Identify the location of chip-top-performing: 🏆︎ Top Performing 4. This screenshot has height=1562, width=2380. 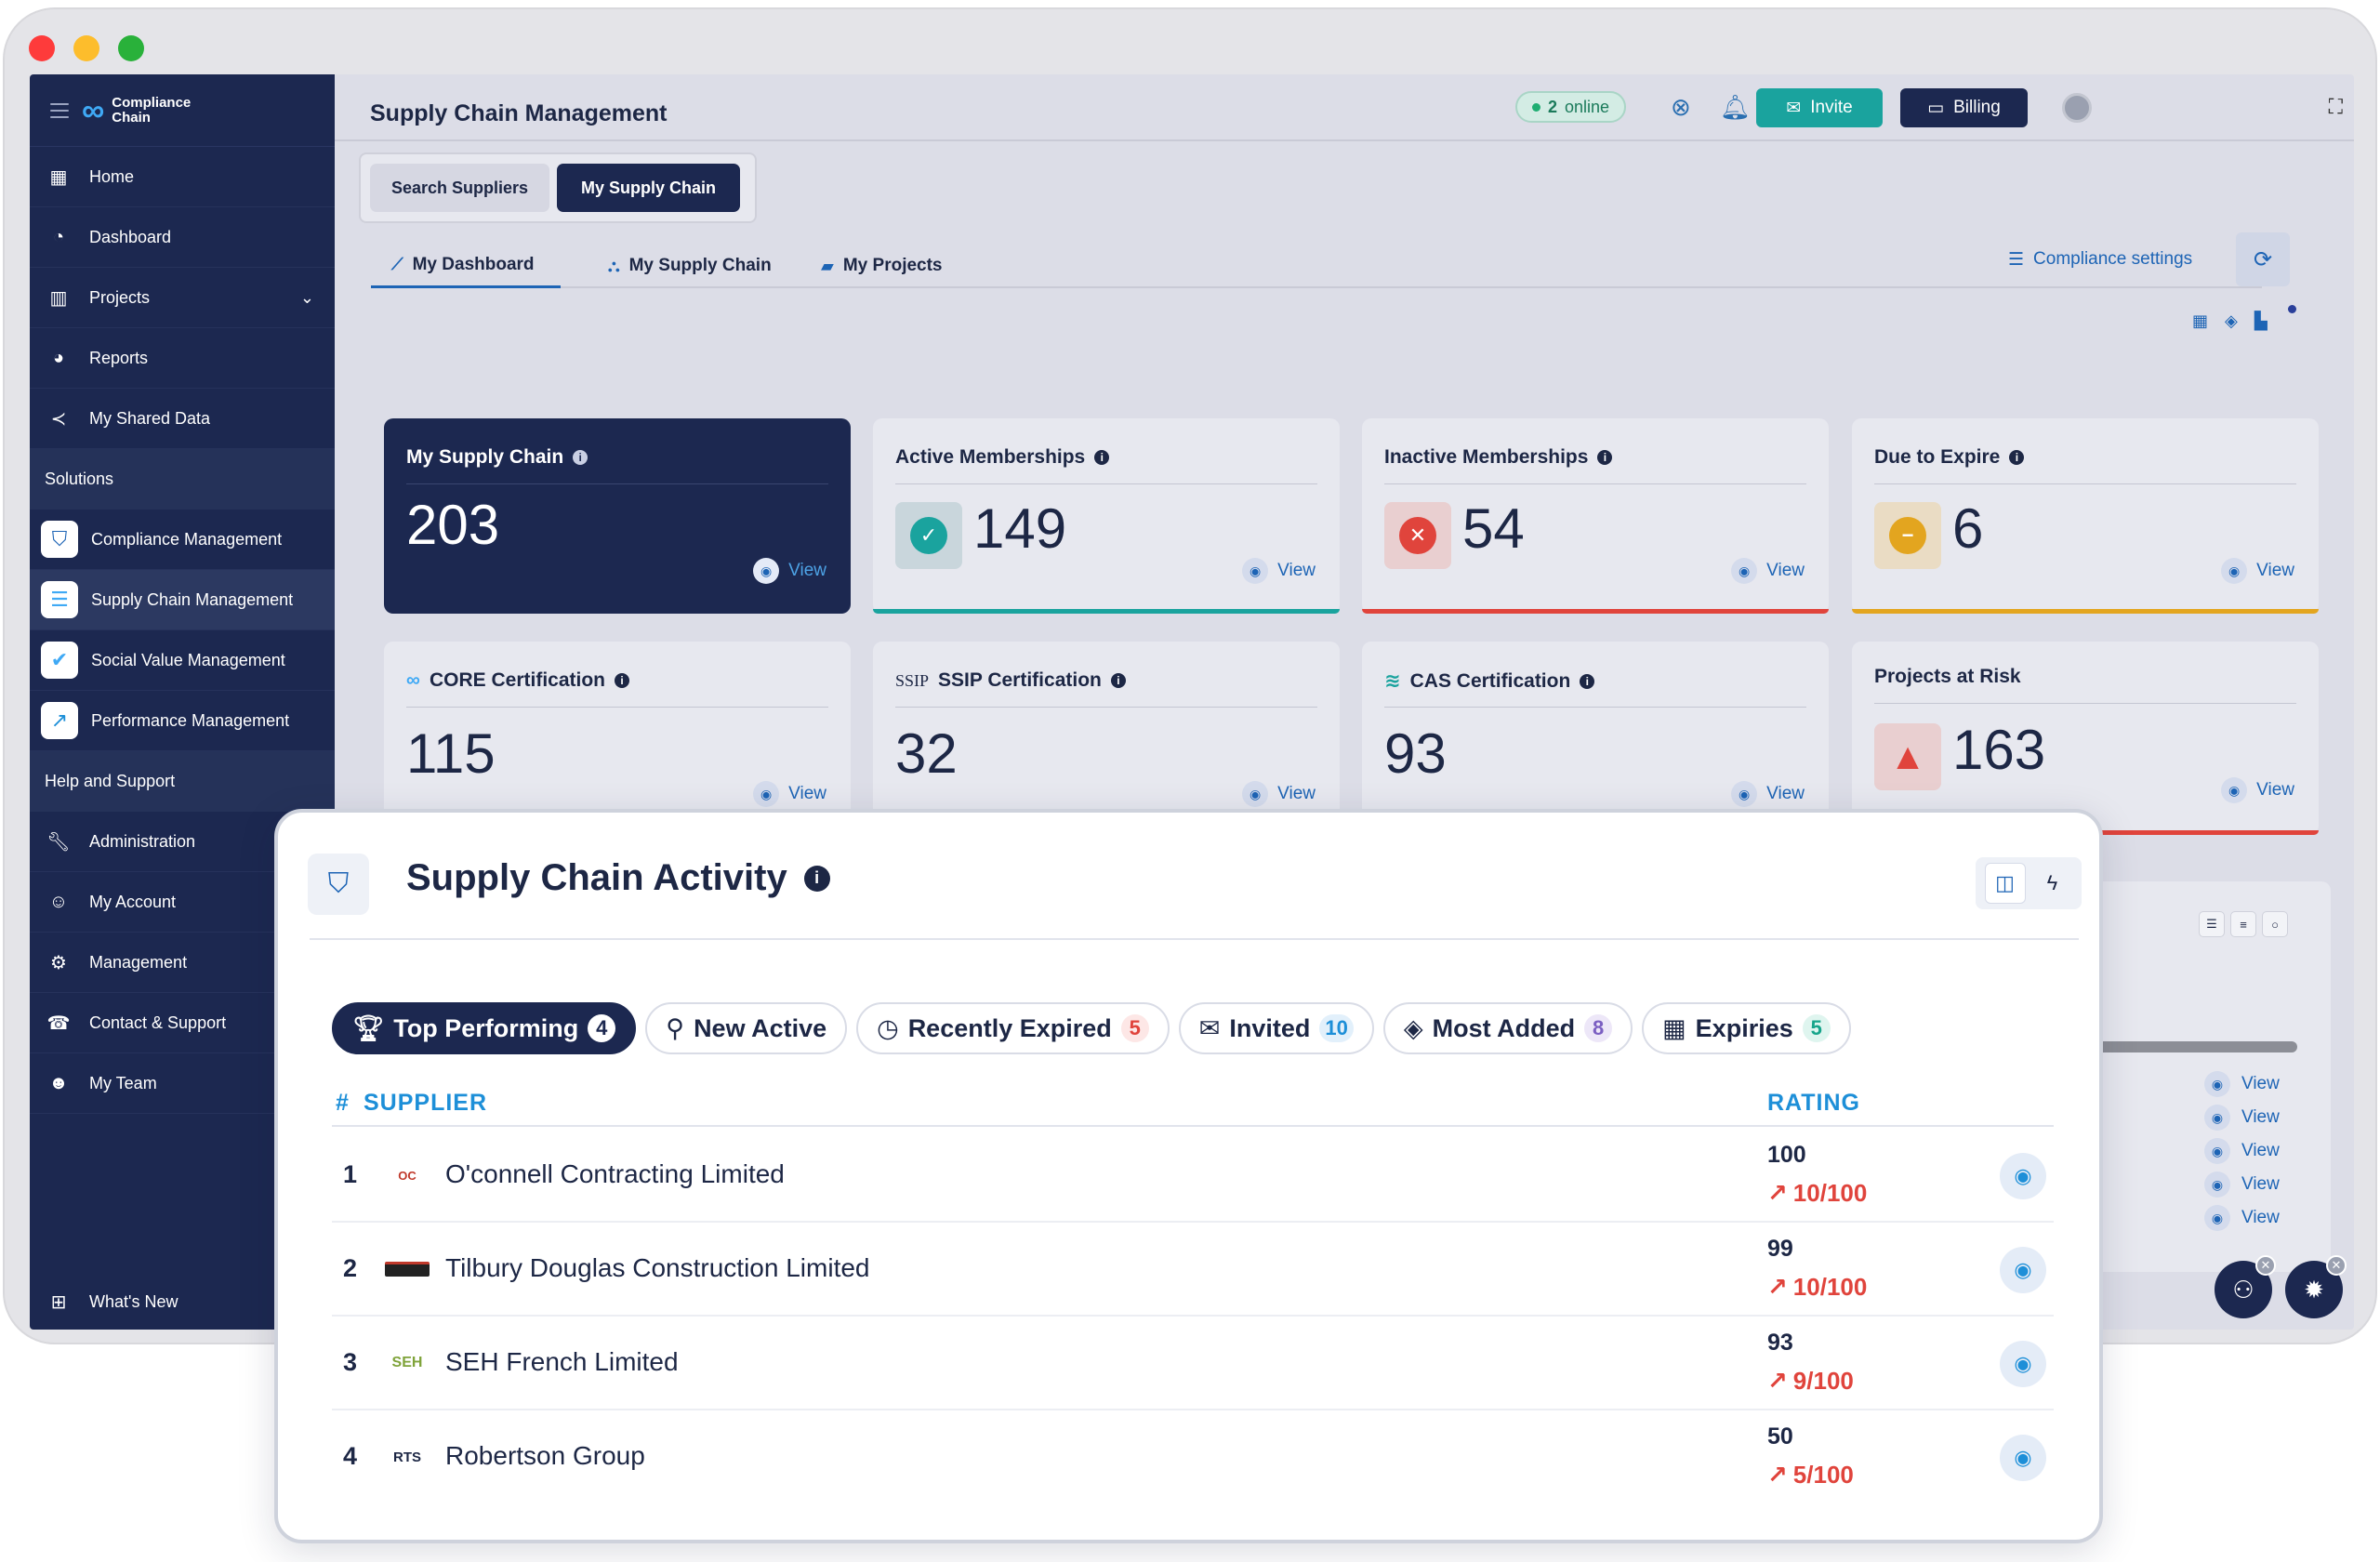
(484, 1028).